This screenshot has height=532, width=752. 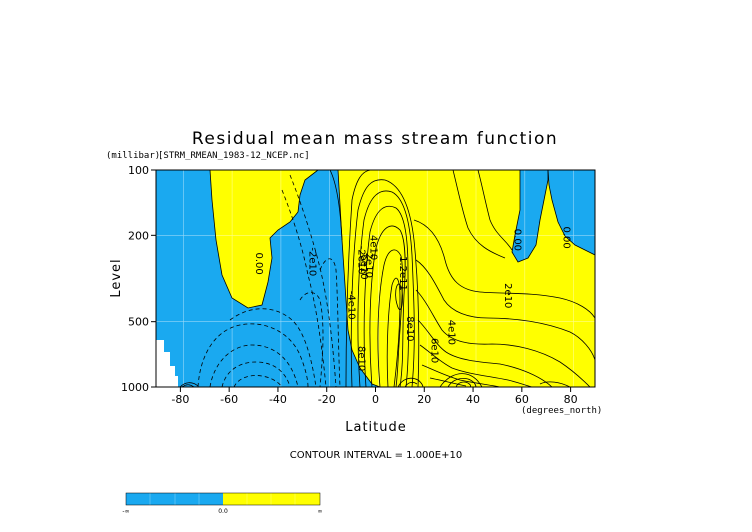 What do you see at coordinates (376, 455) in the screenshot?
I see `contour-interval-text: CONTOUR INTERVAL = 1.000E+10` at bounding box center [376, 455].